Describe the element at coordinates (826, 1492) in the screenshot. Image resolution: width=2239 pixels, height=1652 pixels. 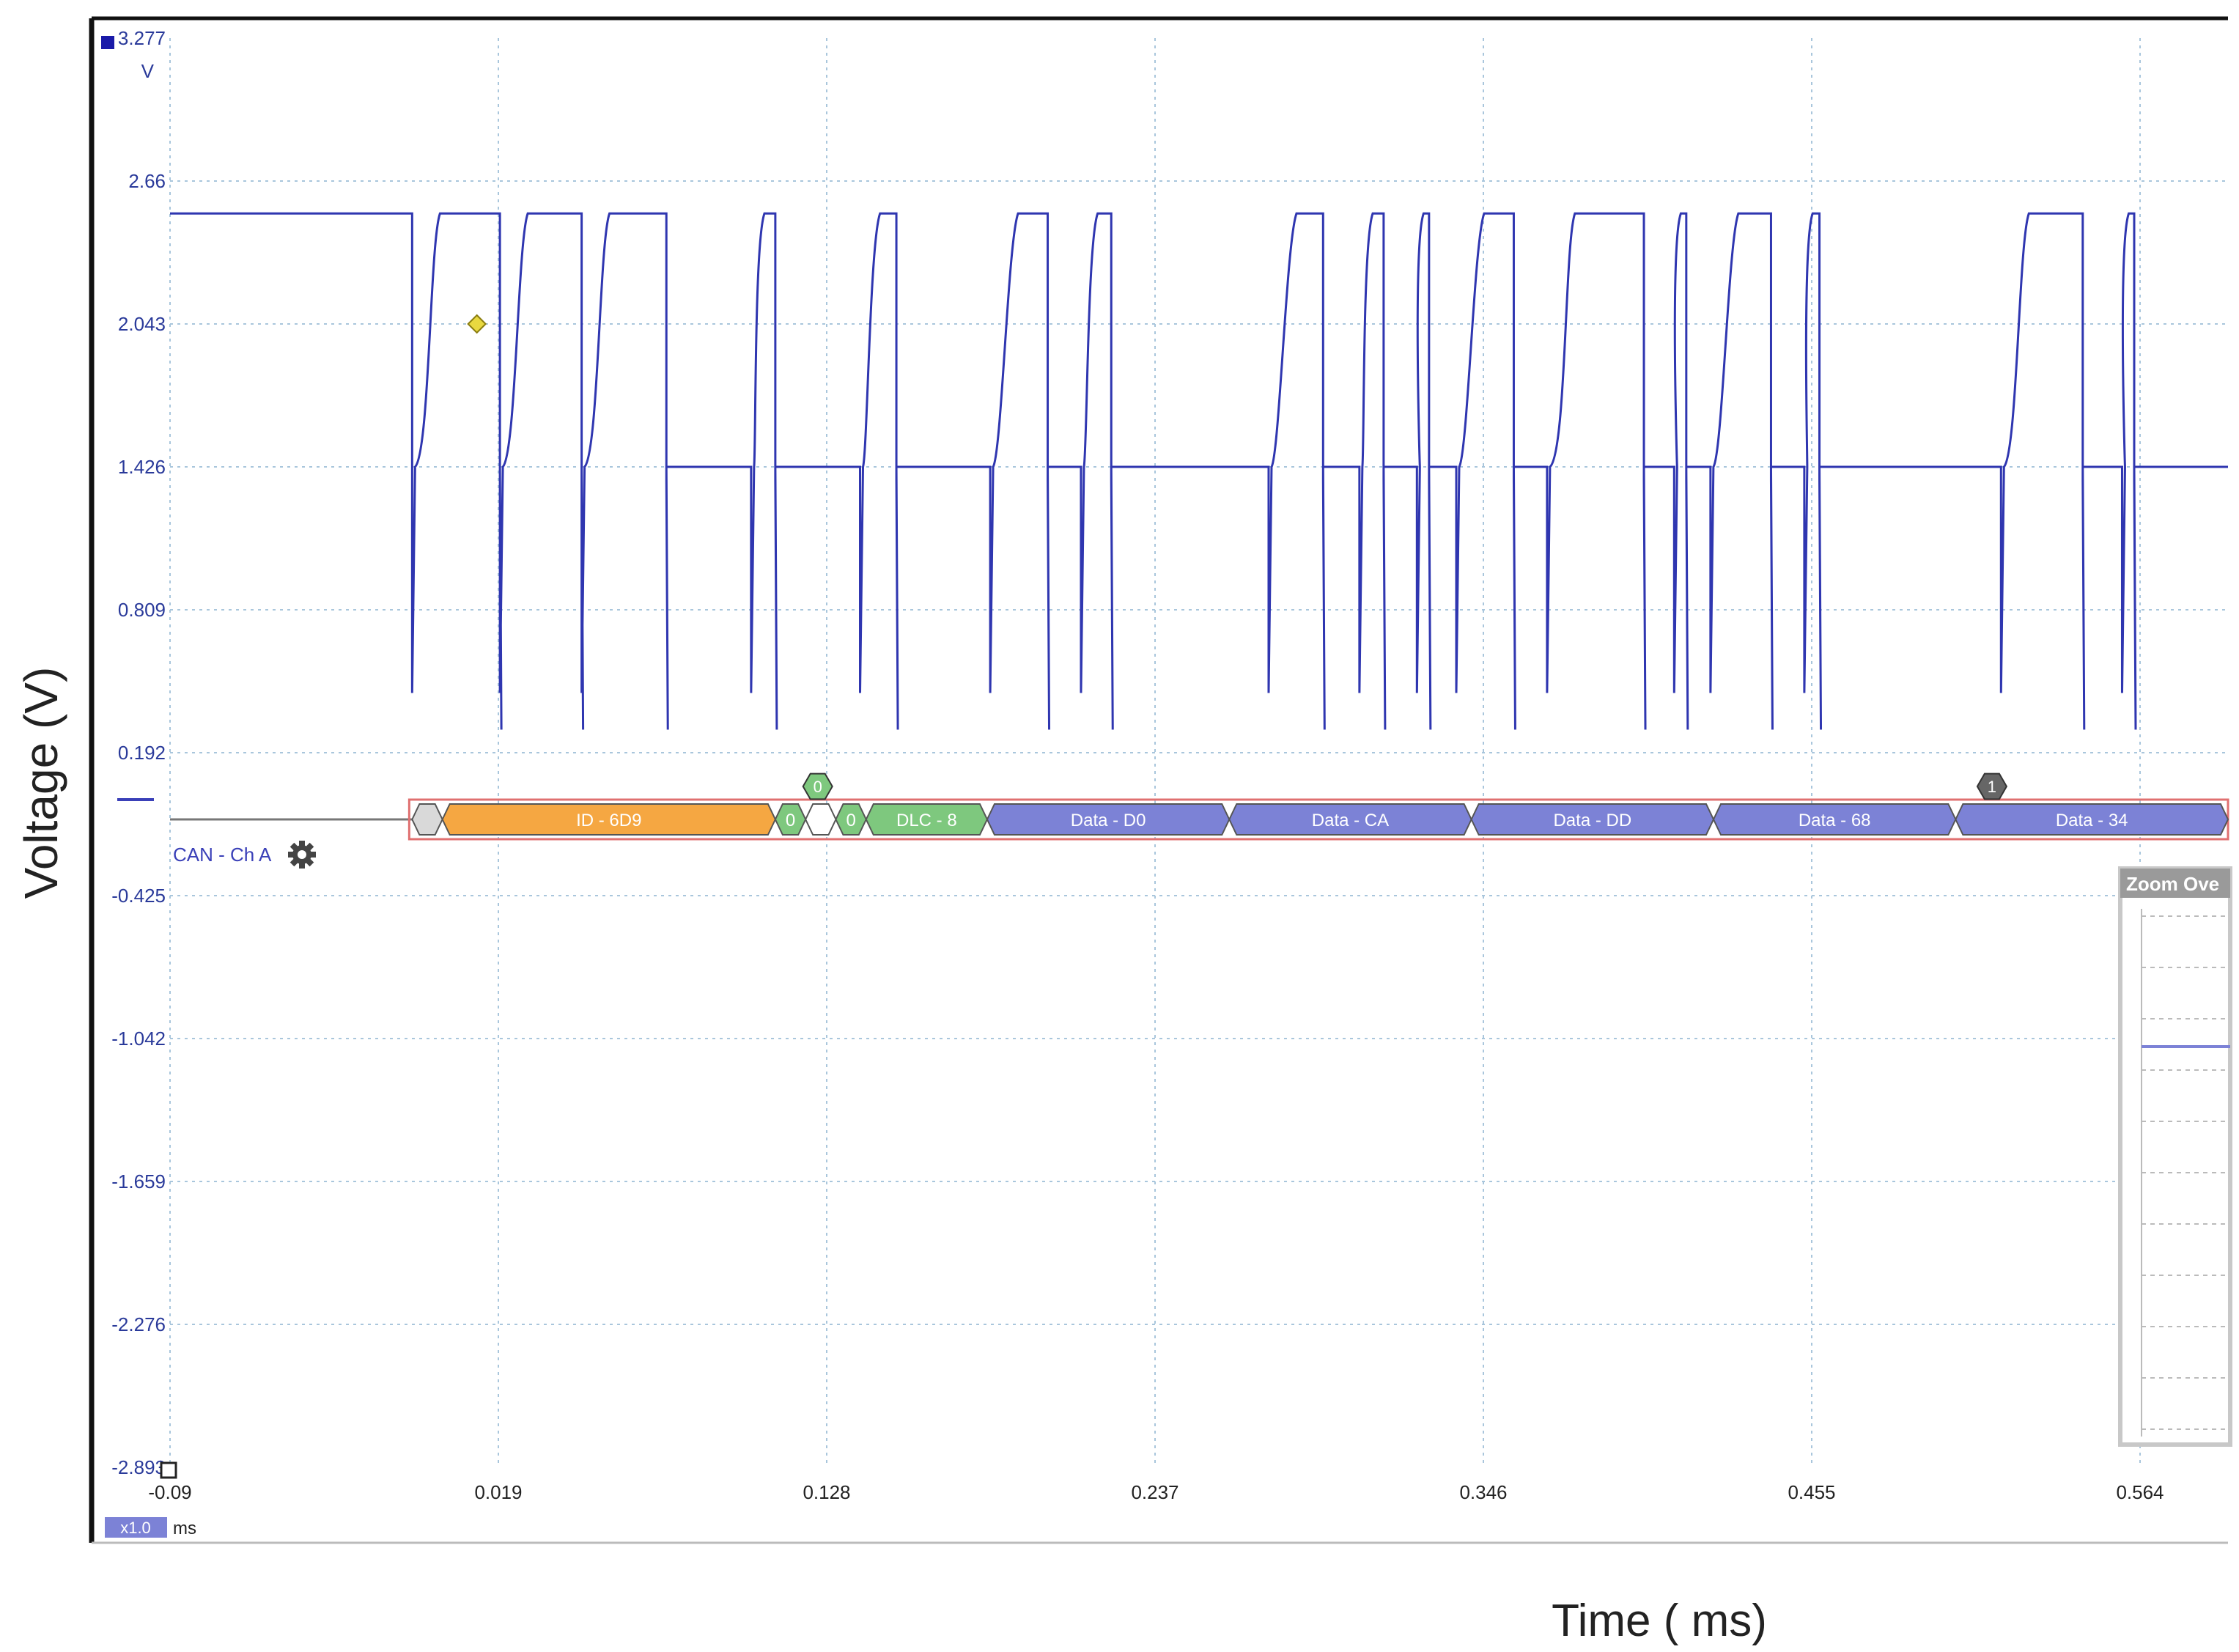
I see `x-tick-label: 0.128` at that location.